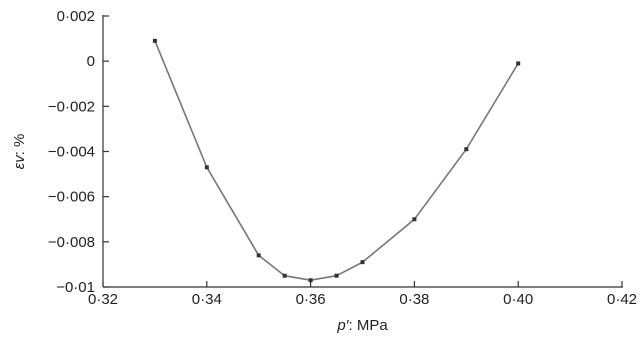 This screenshot has width=641, height=343. I want to click on x-ticks: 0·32 0·34 0·36 0·38 0·40 0·42, so click(362, 294).